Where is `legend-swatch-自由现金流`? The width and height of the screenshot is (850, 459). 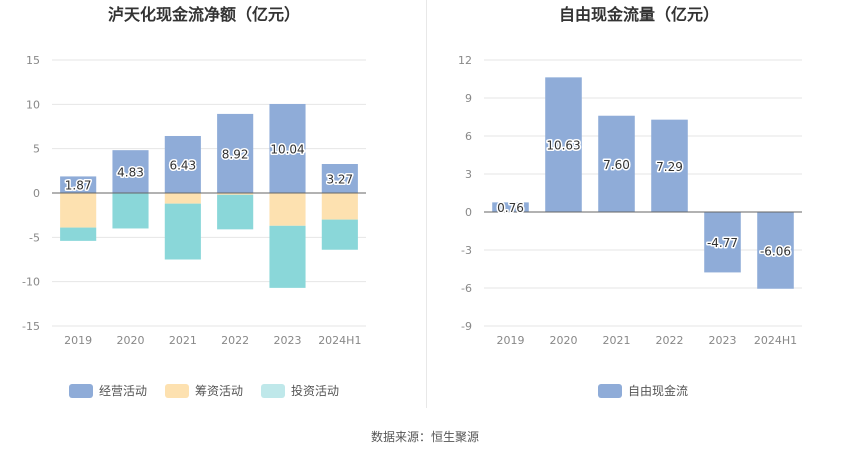 legend-swatch-自由现金流 is located at coordinates (610, 391).